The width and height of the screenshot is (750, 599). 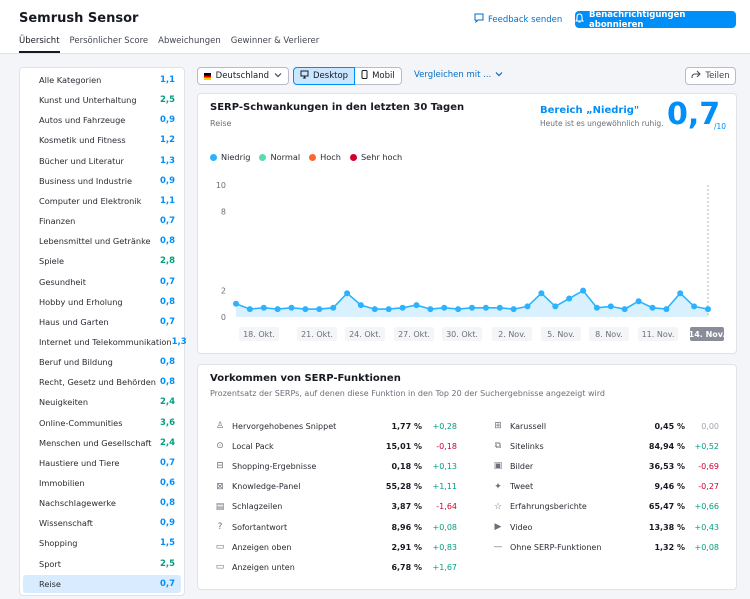 What do you see at coordinates (102, 100) in the screenshot?
I see `sidebar-item: Kunst und Unterhaltung 2,5` at bounding box center [102, 100].